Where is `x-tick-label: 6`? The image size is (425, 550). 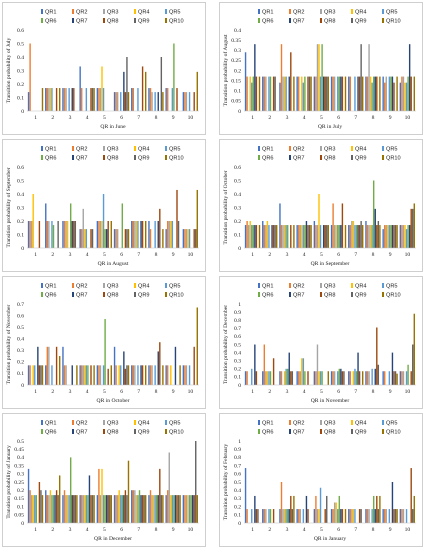
x-tick-label: 6 is located at coordinates (338, 530).